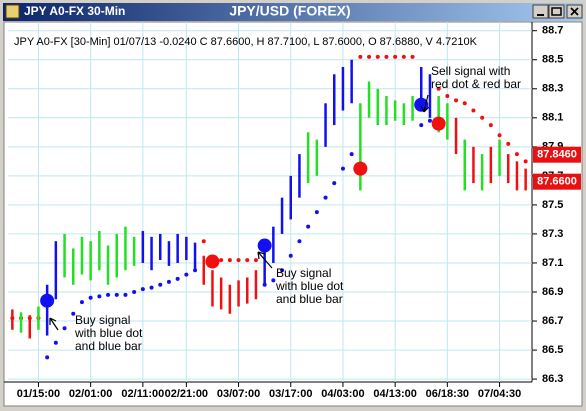  Describe the element at coordinates (552, 234) in the screenshot. I see `y-tick-label: 87.3` at that location.